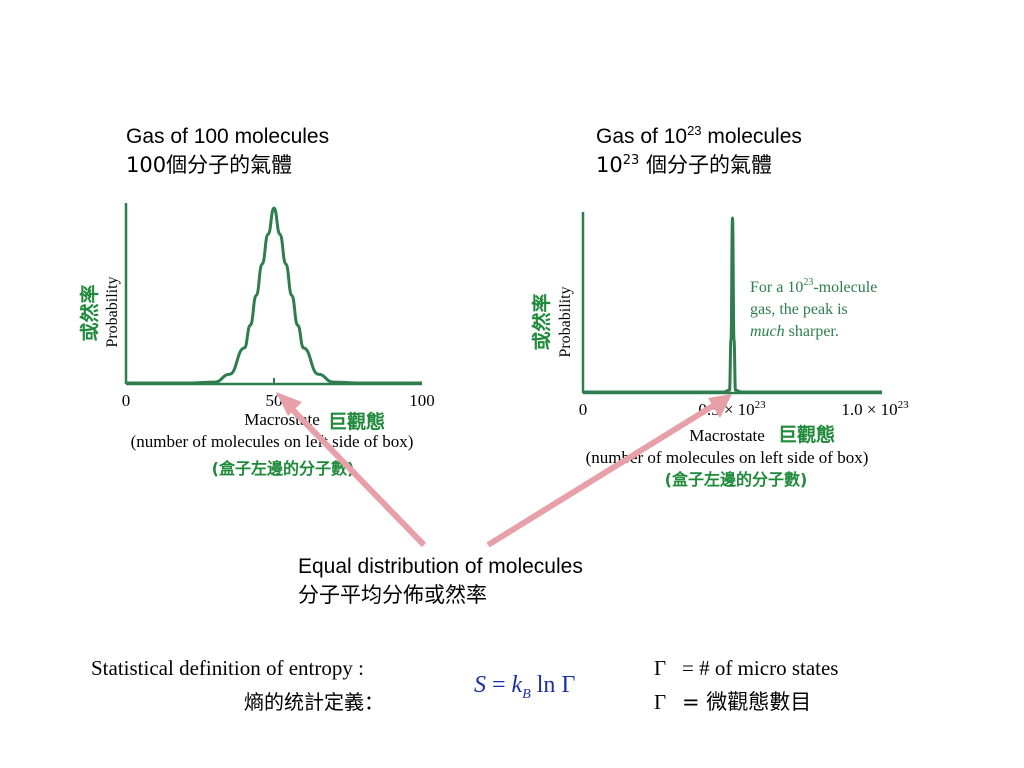 The height and width of the screenshot is (768, 1024). I want to click on def-micro-states-zh: Γ = 微觀態數目, so click(732, 701).